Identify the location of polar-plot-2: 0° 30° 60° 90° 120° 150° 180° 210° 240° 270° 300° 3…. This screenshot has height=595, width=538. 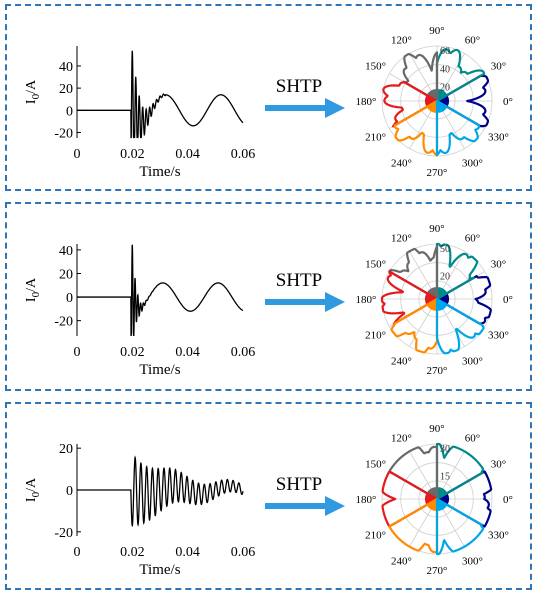
(434, 300).